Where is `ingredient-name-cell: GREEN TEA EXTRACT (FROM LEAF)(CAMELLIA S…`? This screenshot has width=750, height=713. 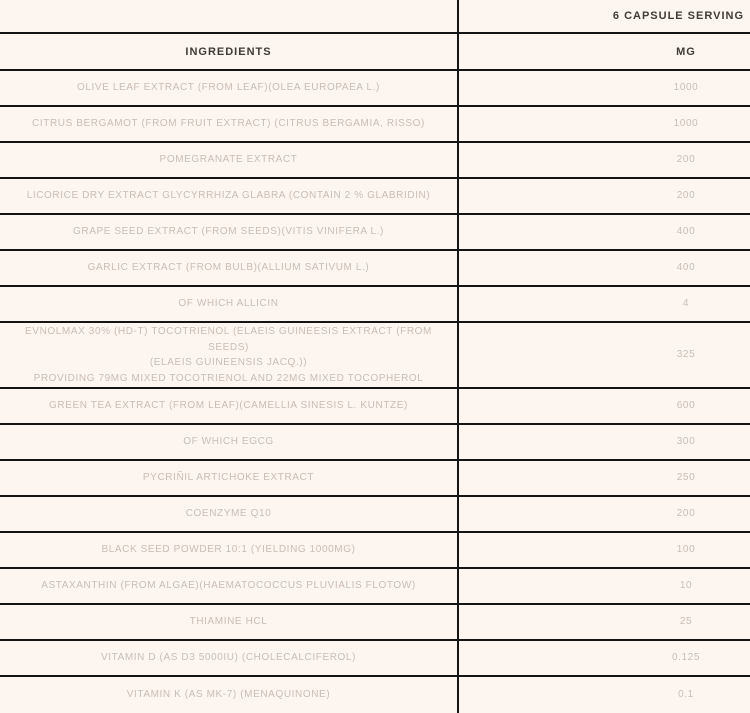 ingredient-name-cell: GREEN TEA EXTRACT (FROM LEAF)(CAMELLIA S… is located at coordinates (229, 406).